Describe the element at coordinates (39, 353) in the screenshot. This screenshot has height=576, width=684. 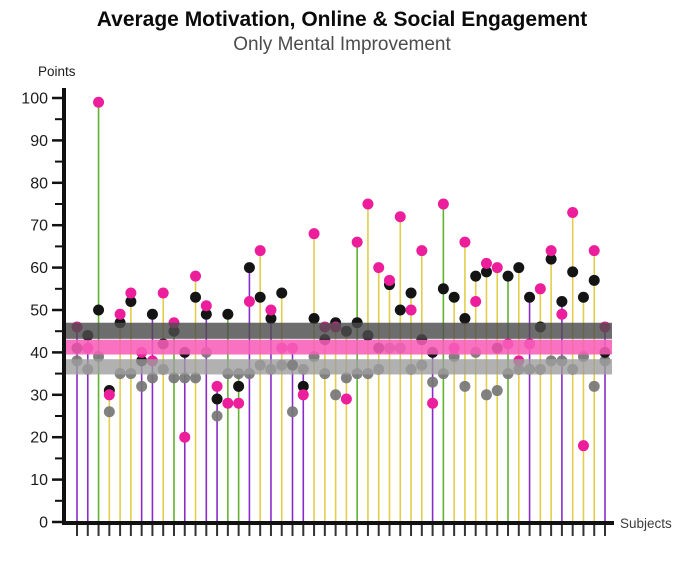
I see `y-tick-label: 40` at that location.